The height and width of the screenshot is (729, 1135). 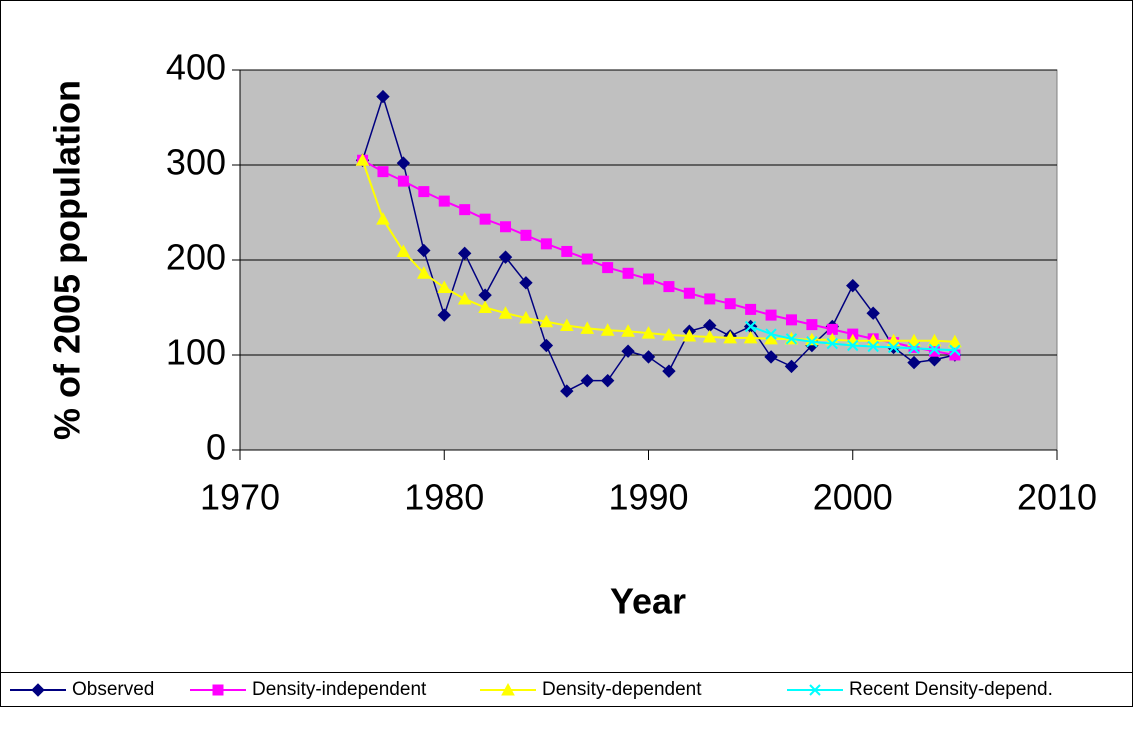 I want to click on y-tick-label: 100, so click(x=196, y=352).